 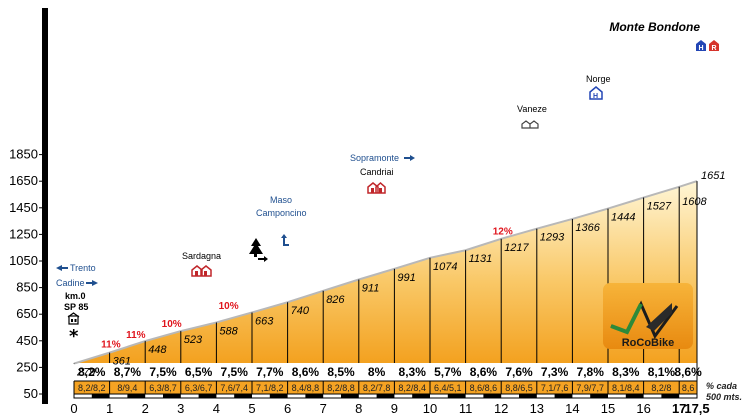 What do you see at coordinates (503, 231) in the screenshot?
I see `max-gradient-label: 12%` at bounding box center [503, 231].